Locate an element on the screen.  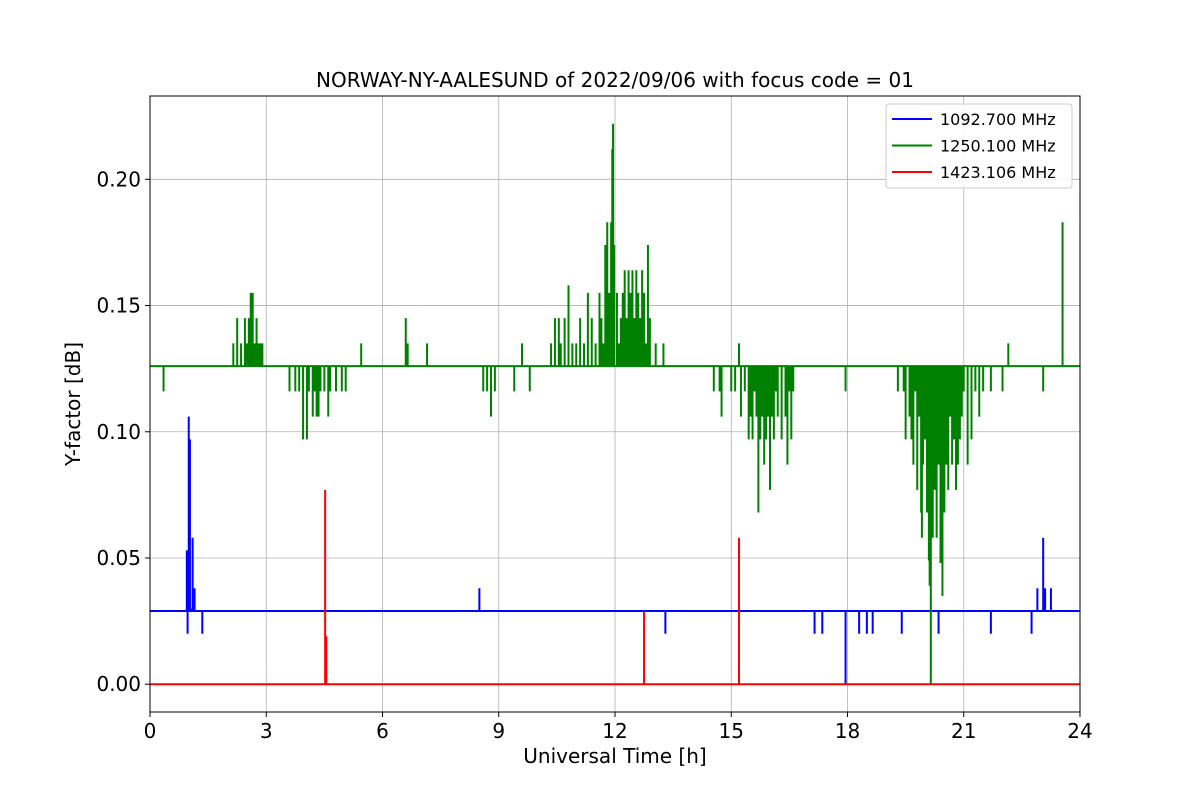
legend-label: 1250.100 MHz is located at coordinates (998, 146).